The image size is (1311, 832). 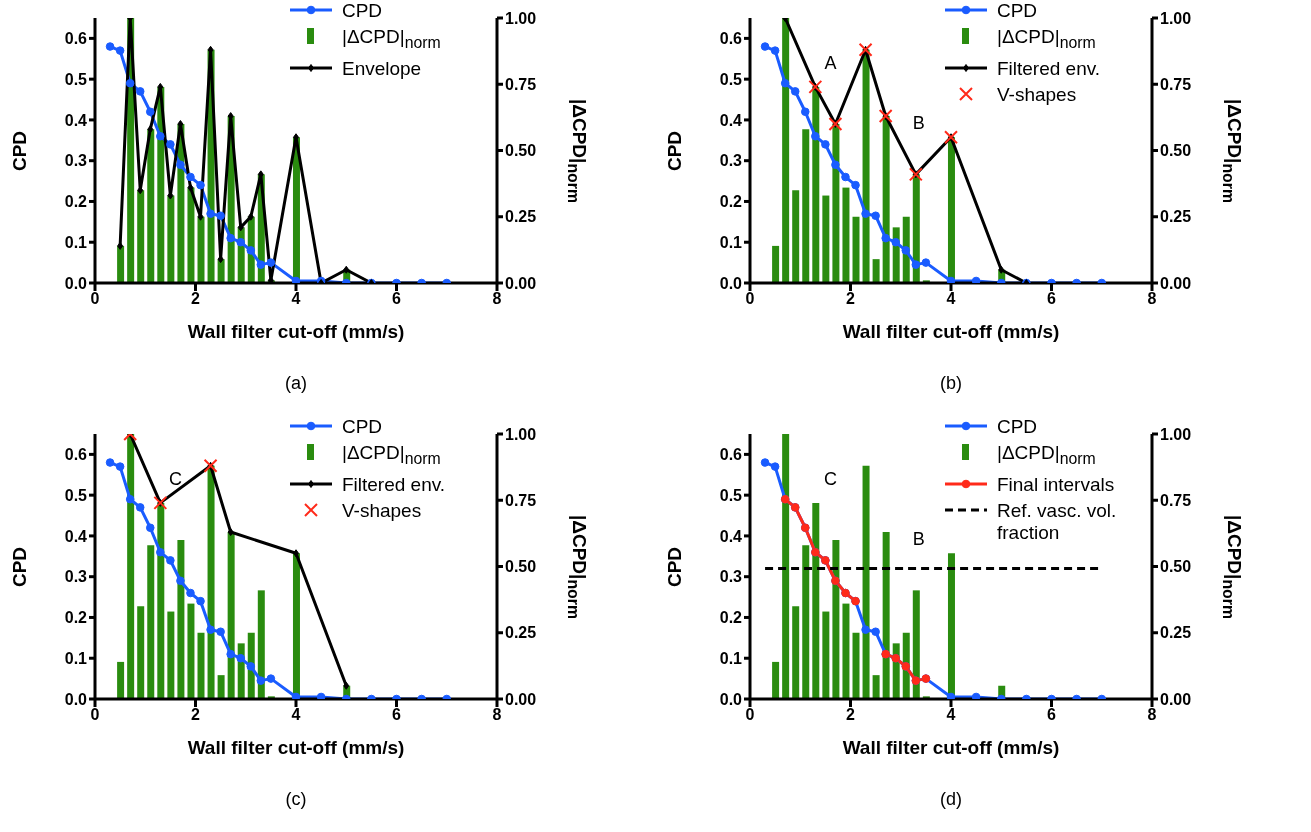 What do you see at coordinates (951, 383) in the screenshot?
I see `text: (b)` at bounding box center [951, 383].